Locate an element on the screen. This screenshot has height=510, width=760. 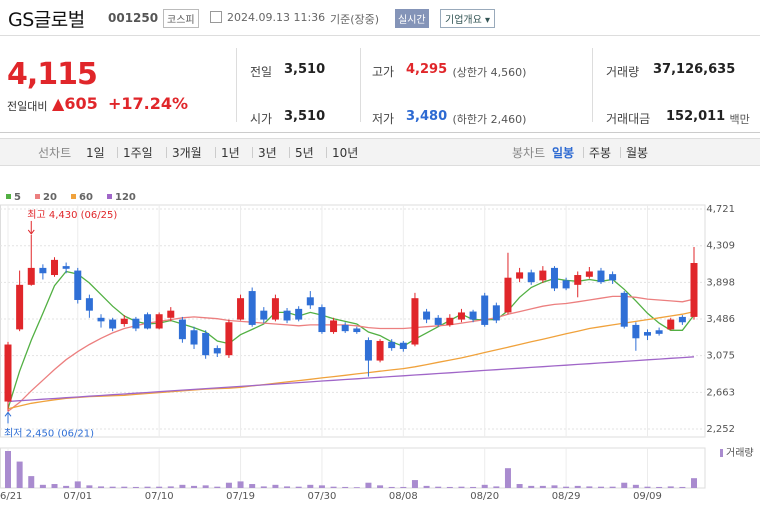
x-tick-label: 09/09 is located at coordinates (647, 496).